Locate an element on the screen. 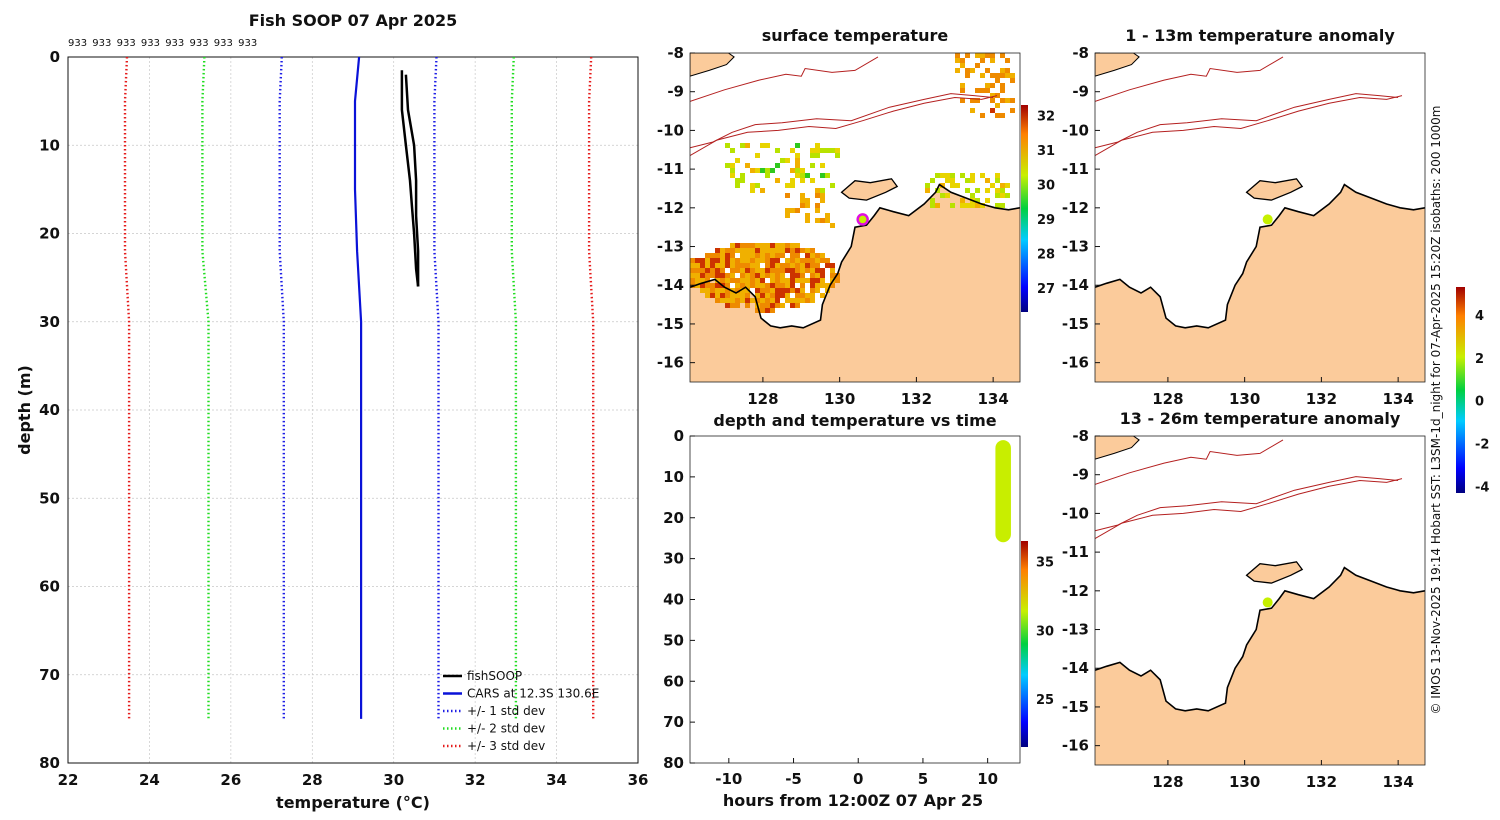 The width and height of the screenshot is (1500, 820). coastline is located at coordinates (855, 256).